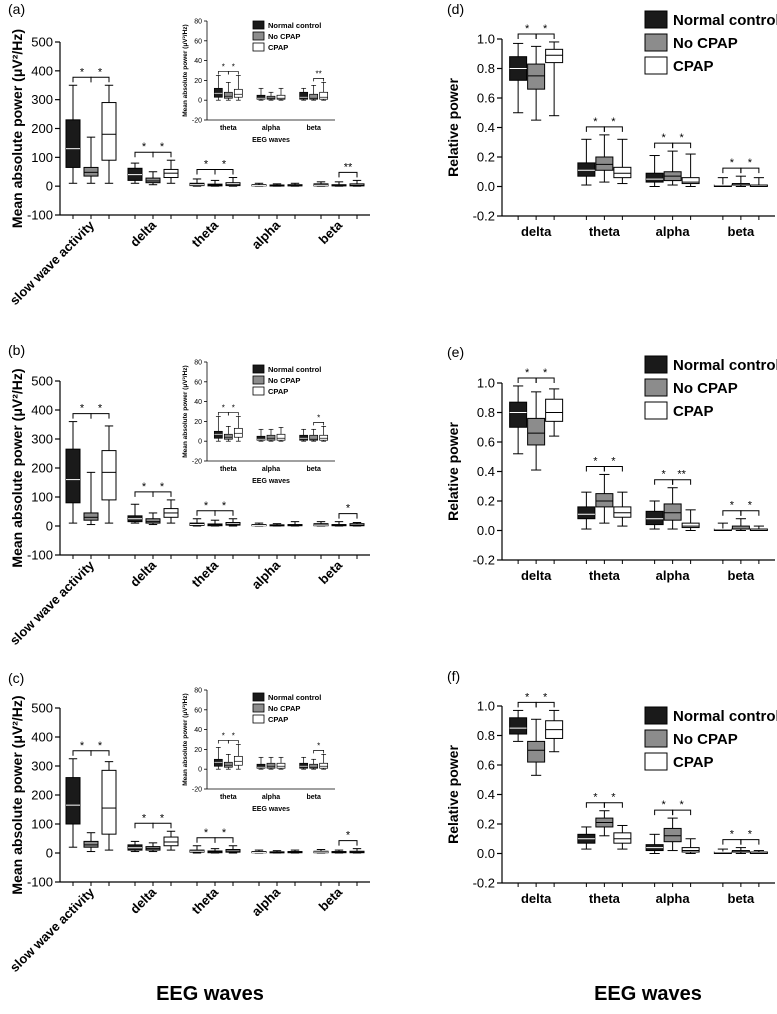  I want to click on x-axis-title-right: EEG waves, so click(648, 994).